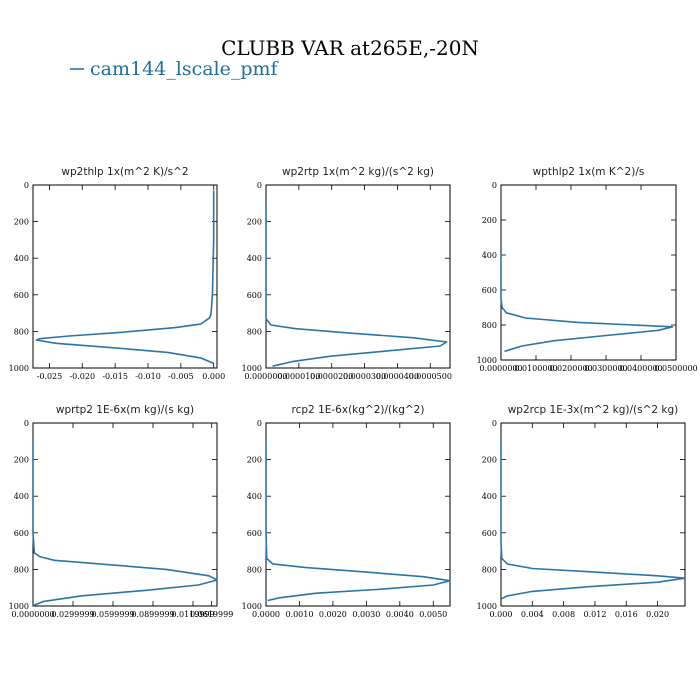  Describe the element at coordinates (331, 376) in the screenshot. I see `x-tick-label: 0.0000200` at that location.